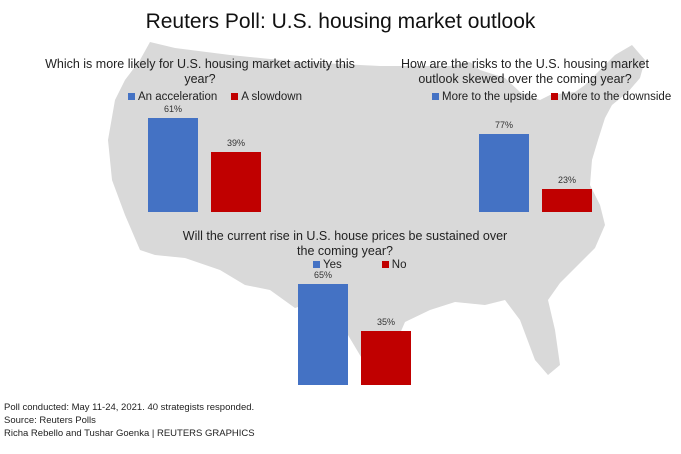 This screenshot has width=681, height=454. I want to click on legend-acceleration: An acceleration, so click(172, 97).